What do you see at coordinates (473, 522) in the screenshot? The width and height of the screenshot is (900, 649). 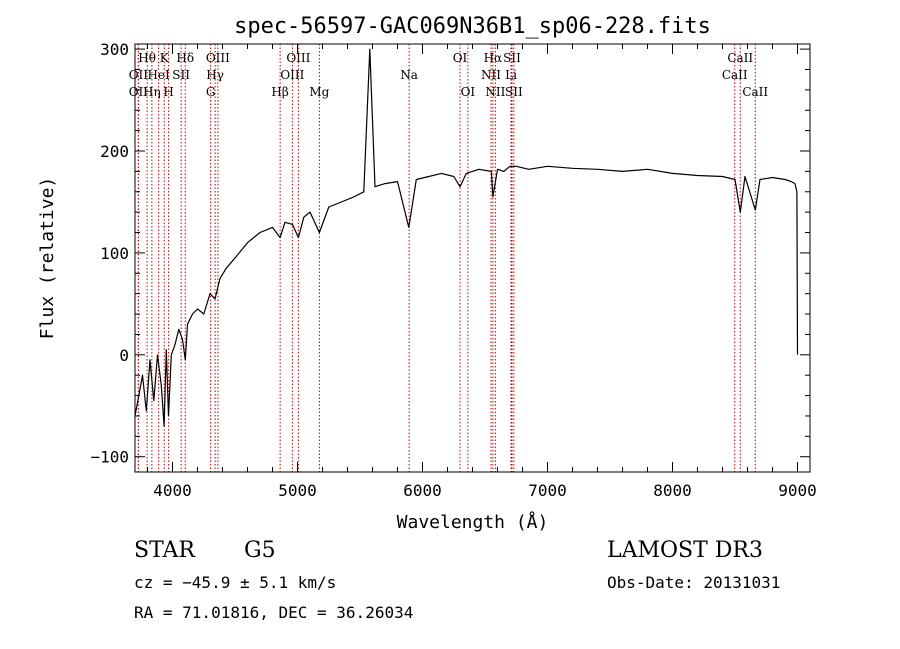 I see `x-axis-label: Wavelength (Å)` at bounding box center [473, 522].